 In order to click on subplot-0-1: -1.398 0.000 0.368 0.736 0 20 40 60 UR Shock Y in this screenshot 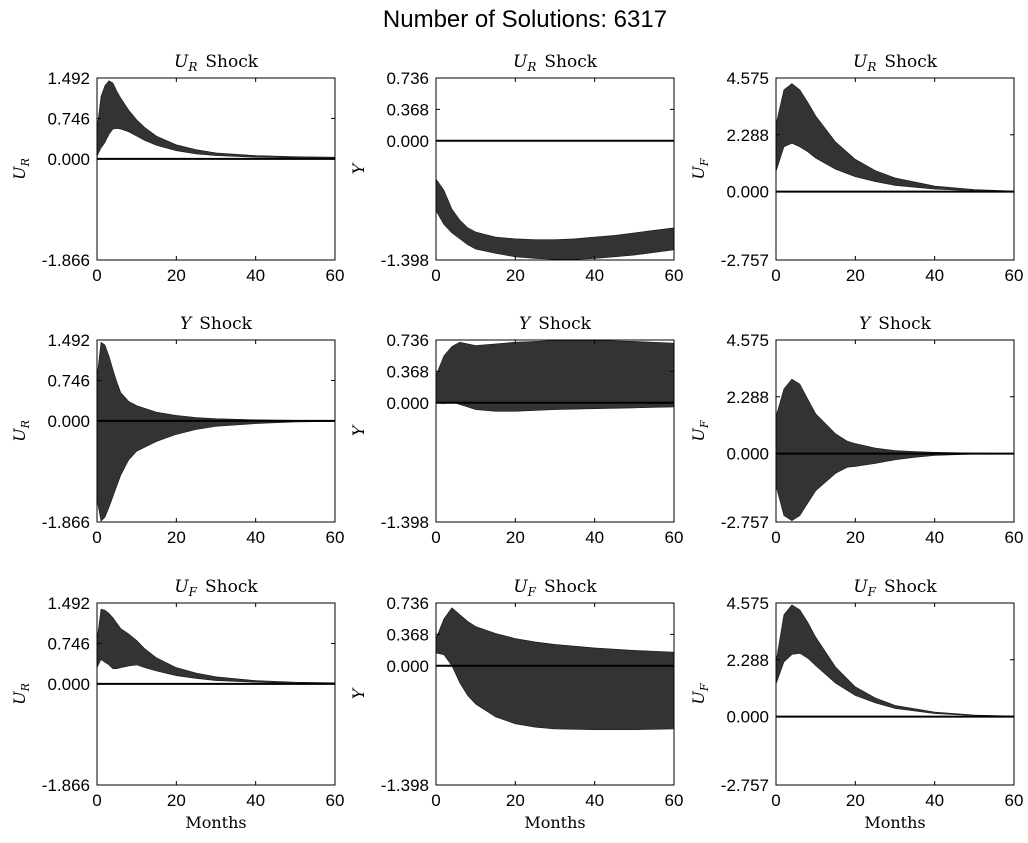, I will do `click(516, 168)`.